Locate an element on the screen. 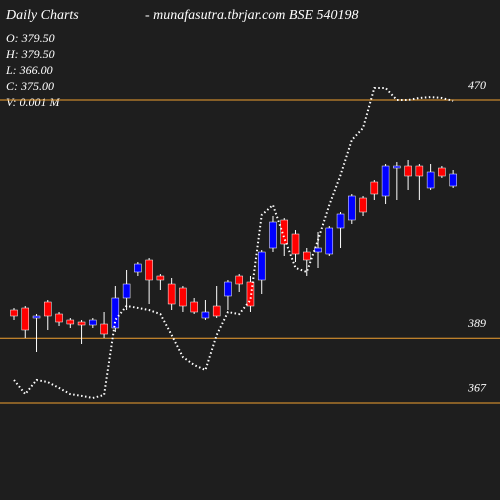 Image resolution: width=500 pixels, height=500 pixels. annotation: L: 366.00 is located at coordinates (29, 70).